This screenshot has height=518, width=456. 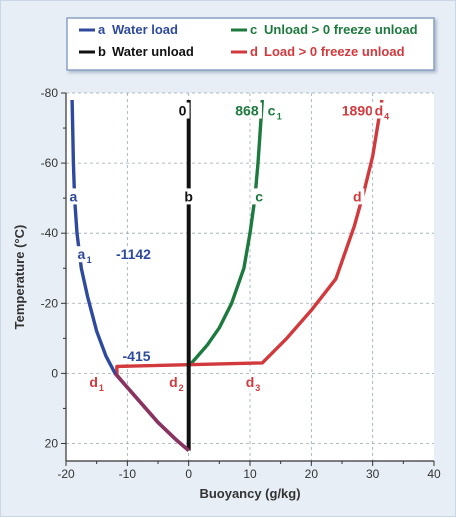 I want to click on curve-label-3: 1890, so click(x=357, y=111).